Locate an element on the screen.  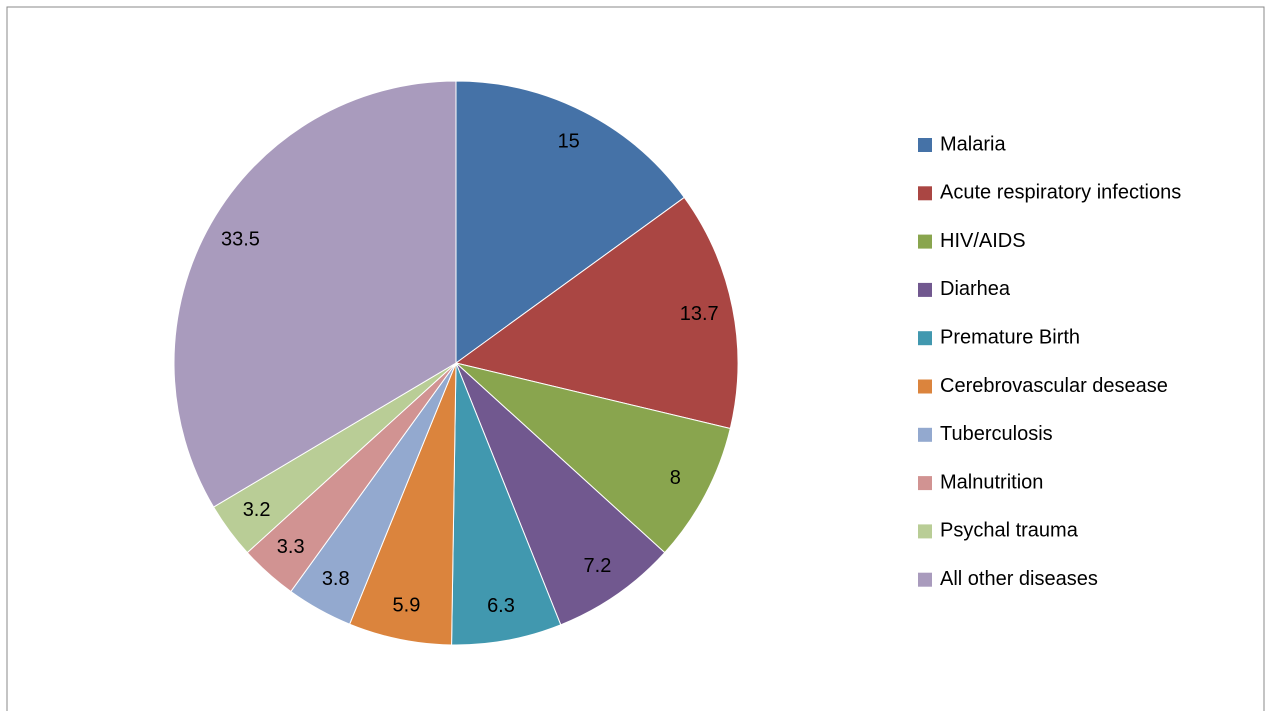
data-label: 33.5 is located at coordinates (240, 240).